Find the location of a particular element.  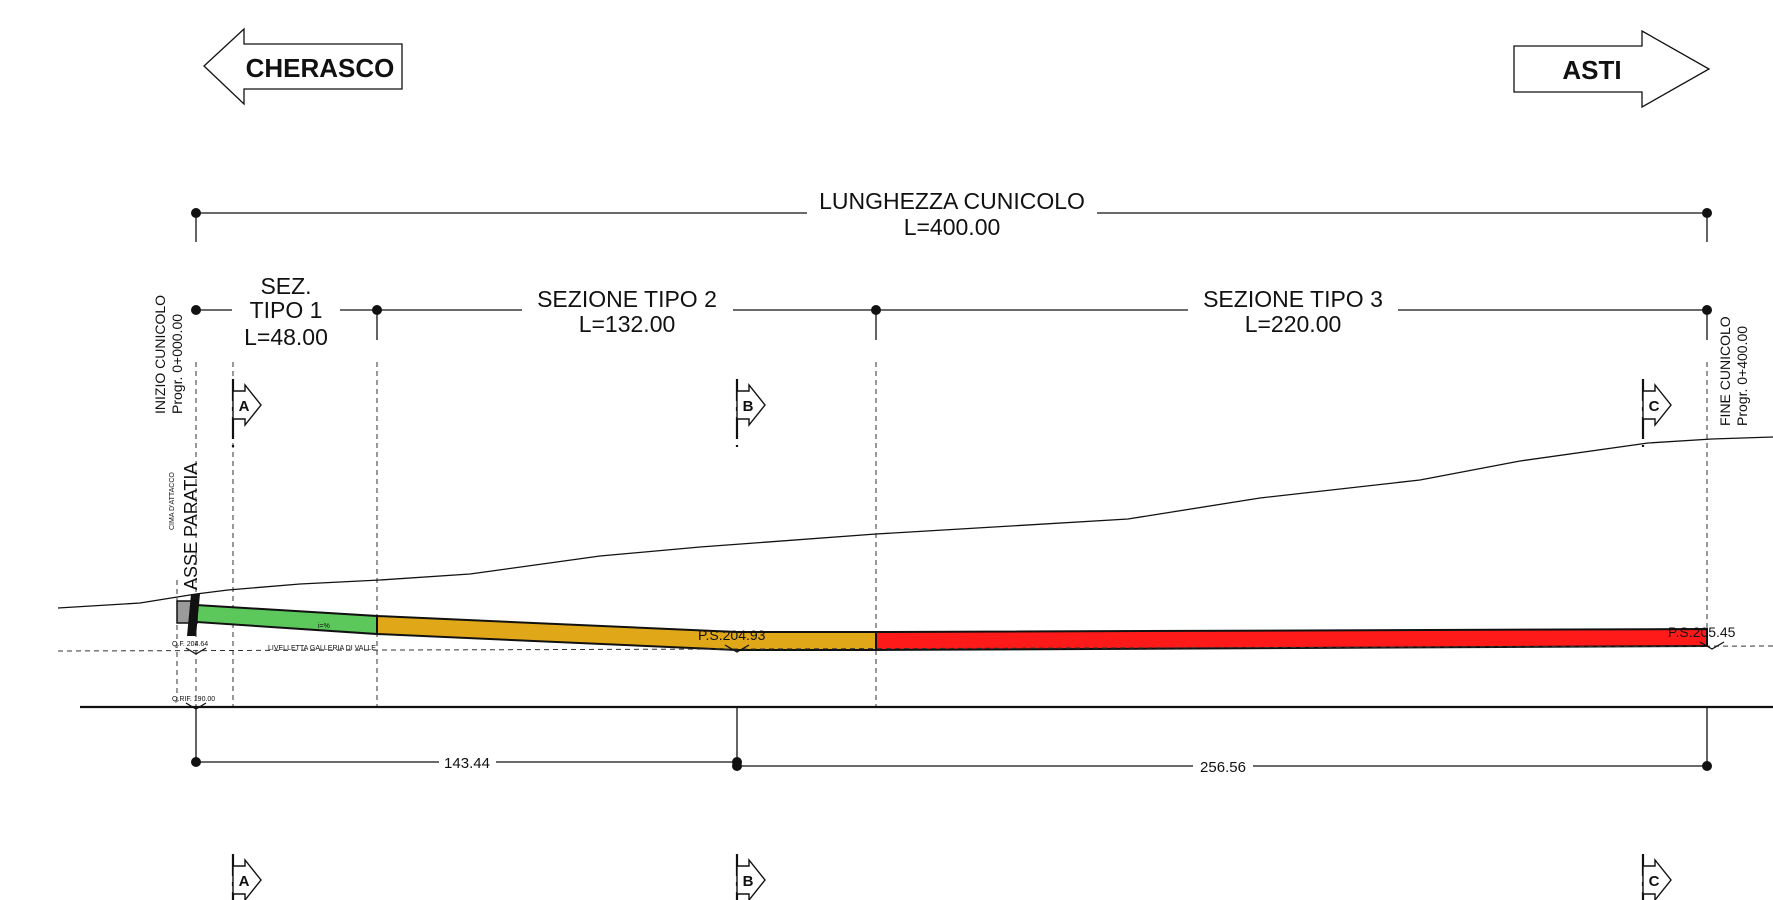

section-3-title: SEZIONE TIPO 3 is located at coordinates (1293, 299).